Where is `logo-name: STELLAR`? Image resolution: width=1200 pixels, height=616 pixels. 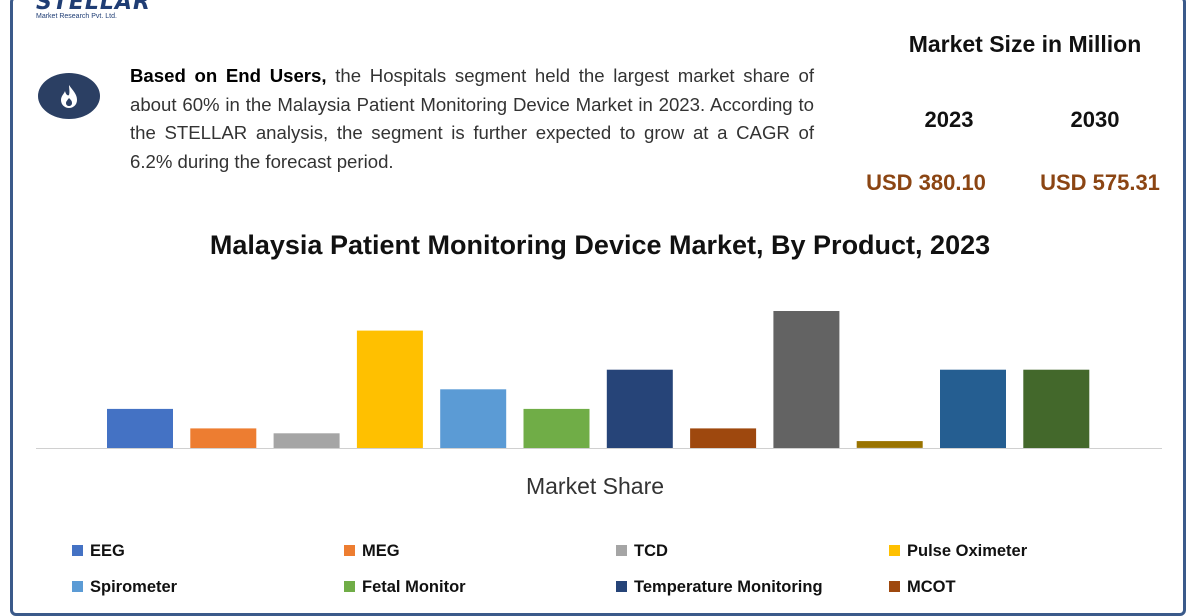 logo-name: STELLAR is located at coordinates (93, 7).